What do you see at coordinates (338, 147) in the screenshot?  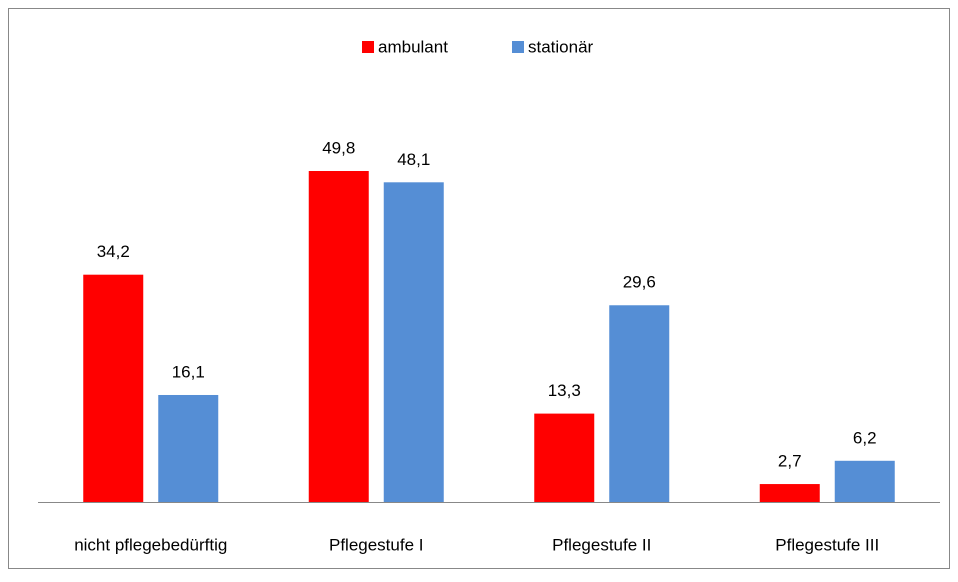 I see `value-label: 49,8` at bounding box center [338, 147].